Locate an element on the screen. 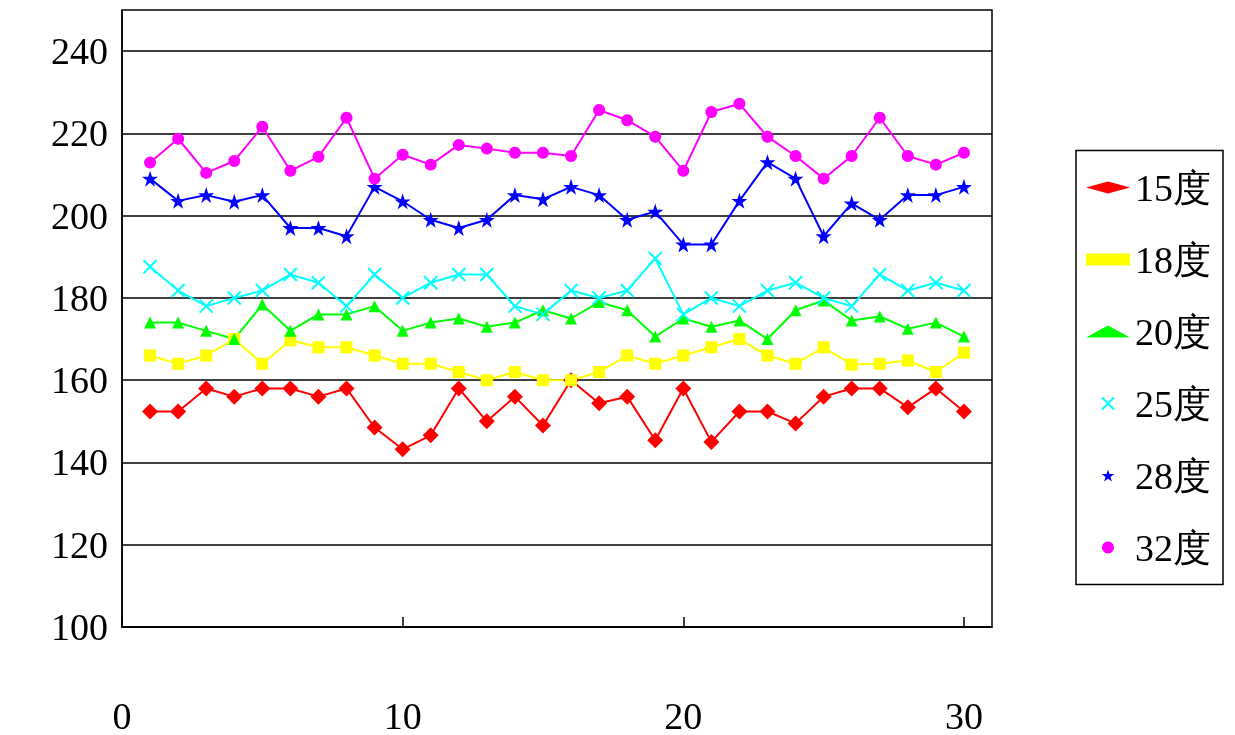  y-tick-label: 140 is located at coordinates (79, 462).